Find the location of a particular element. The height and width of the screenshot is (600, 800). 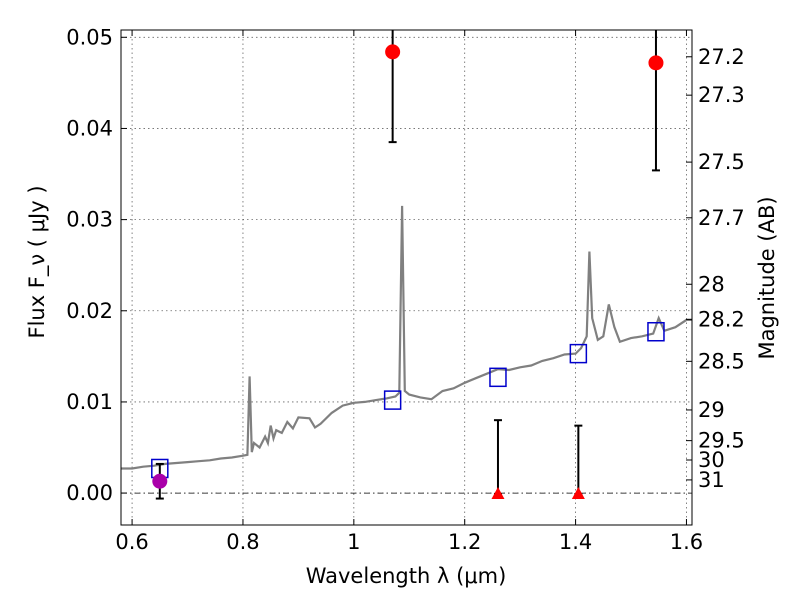

x-tick-label: 1 is located at coordinates (353, 542).